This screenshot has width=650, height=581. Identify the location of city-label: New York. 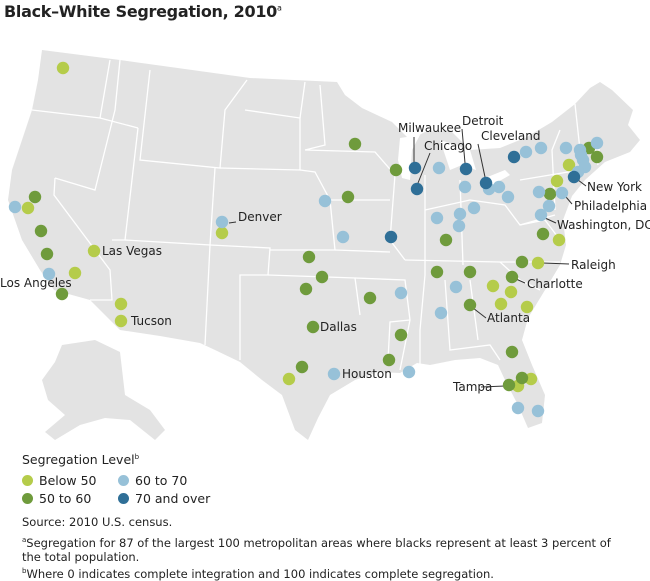
(614, 187).